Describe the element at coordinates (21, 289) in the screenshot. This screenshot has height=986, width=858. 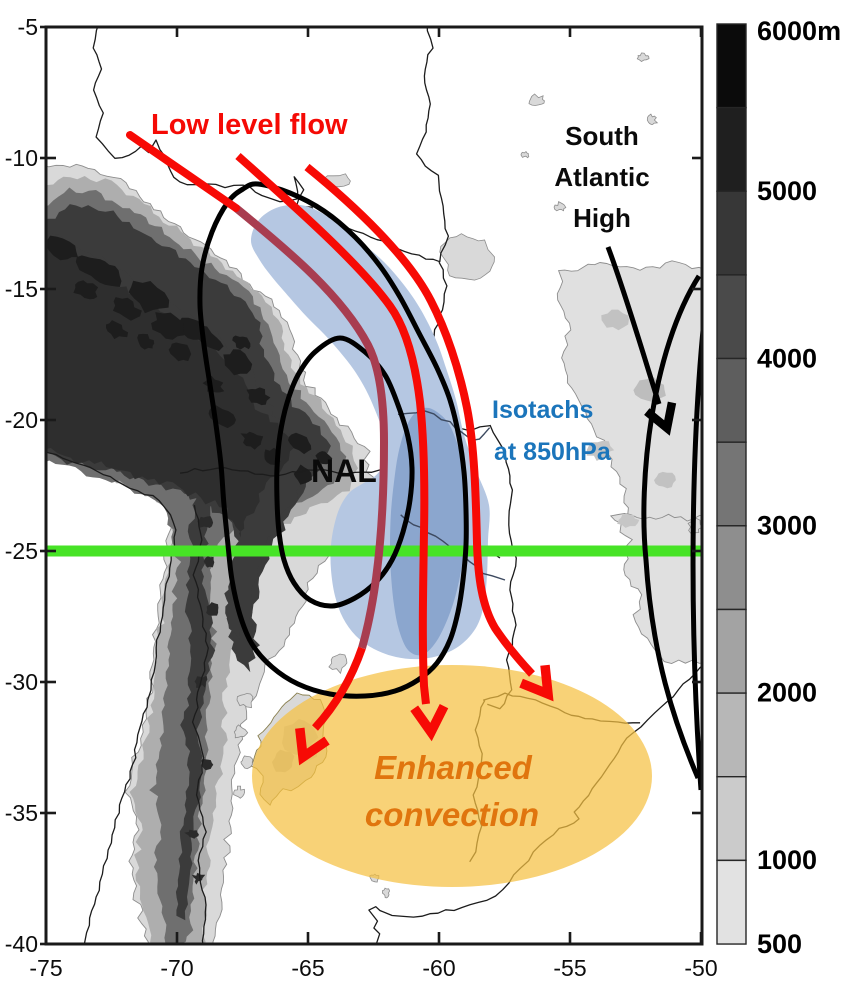
I see `svg-text: -15` at that location.